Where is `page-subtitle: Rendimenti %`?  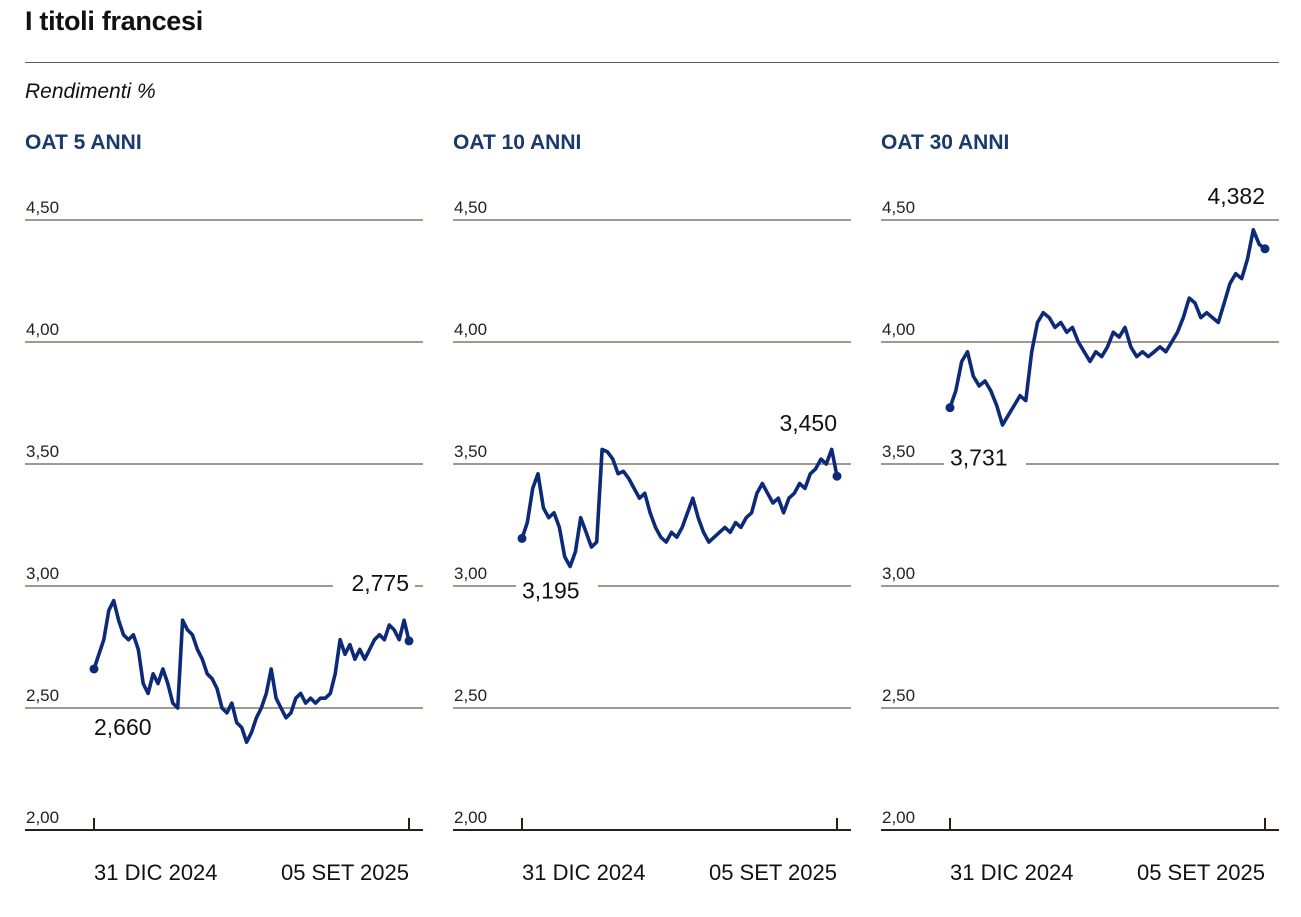 page-subtitle: Rendimenti % is located at coordinates (90, 91).